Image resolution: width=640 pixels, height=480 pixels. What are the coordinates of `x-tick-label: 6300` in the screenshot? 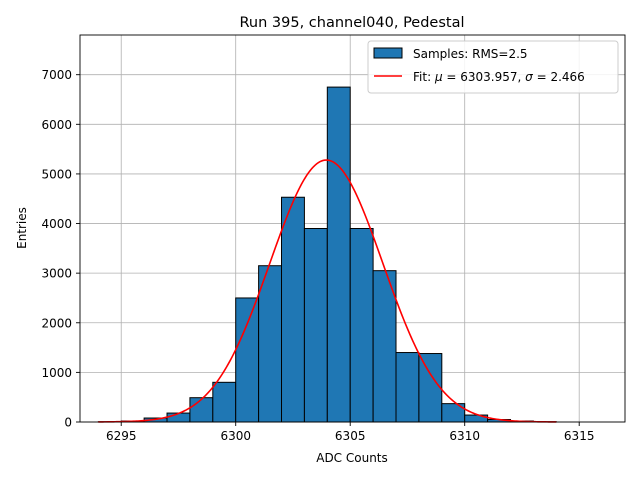 It's located at (235, 436).